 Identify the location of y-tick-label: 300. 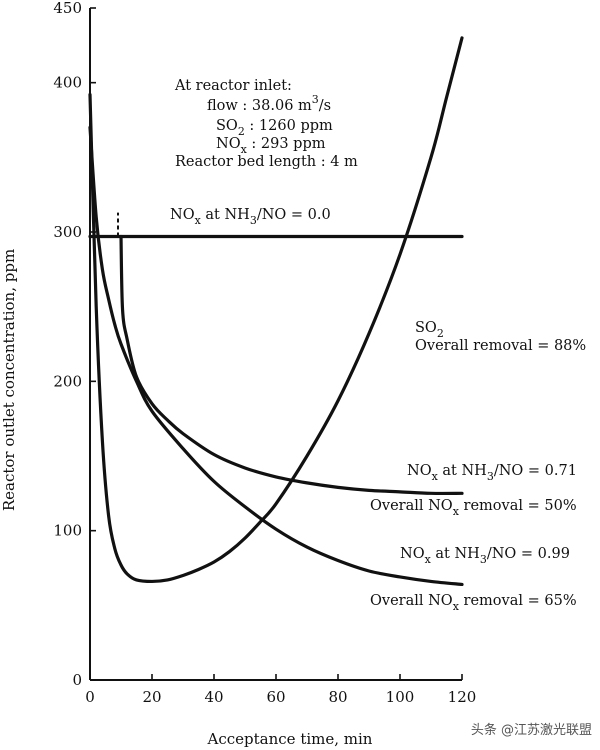
(67, 232).